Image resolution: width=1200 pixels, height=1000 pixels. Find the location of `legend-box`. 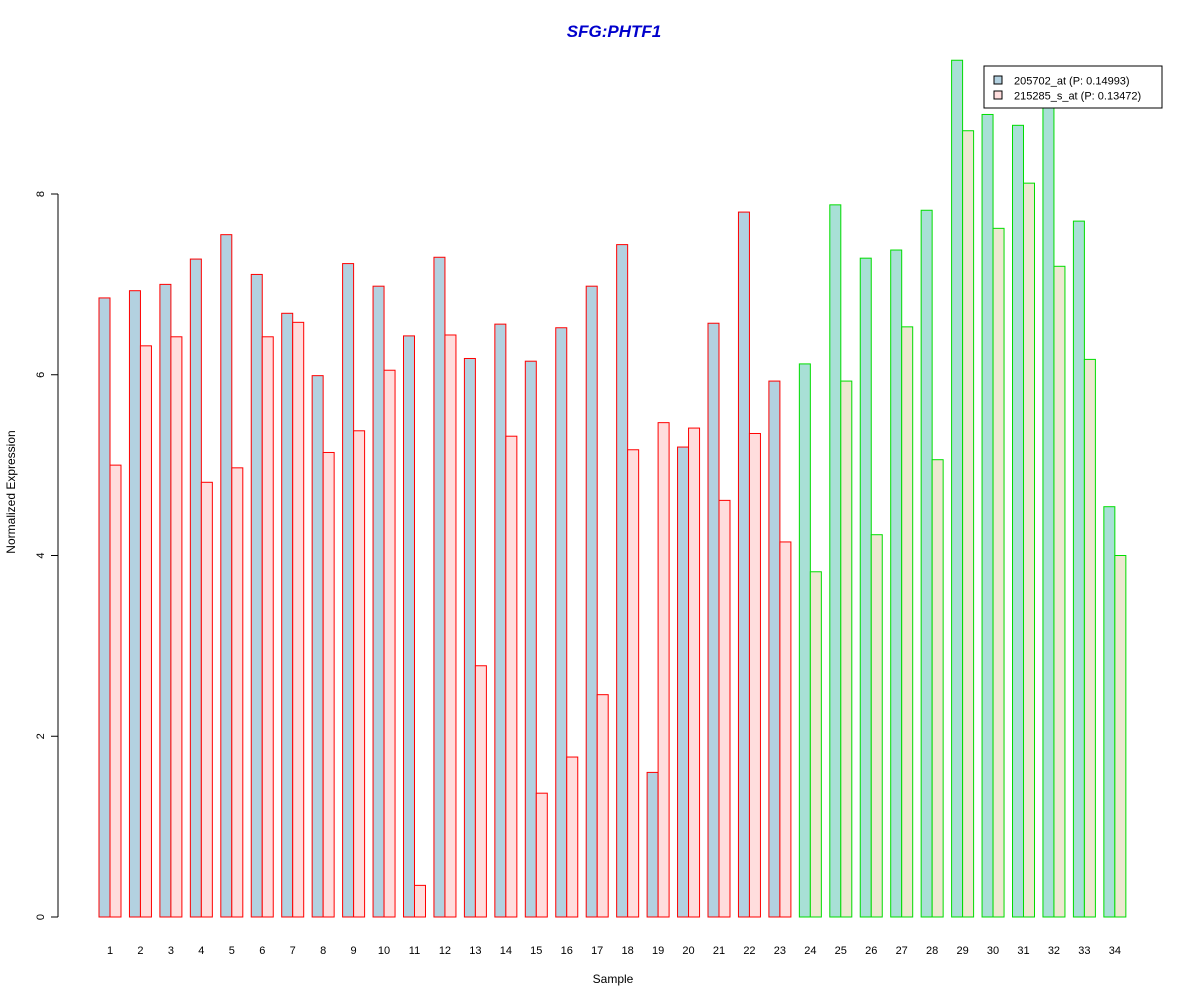

legend-box is located at coordinates (1073, 87).